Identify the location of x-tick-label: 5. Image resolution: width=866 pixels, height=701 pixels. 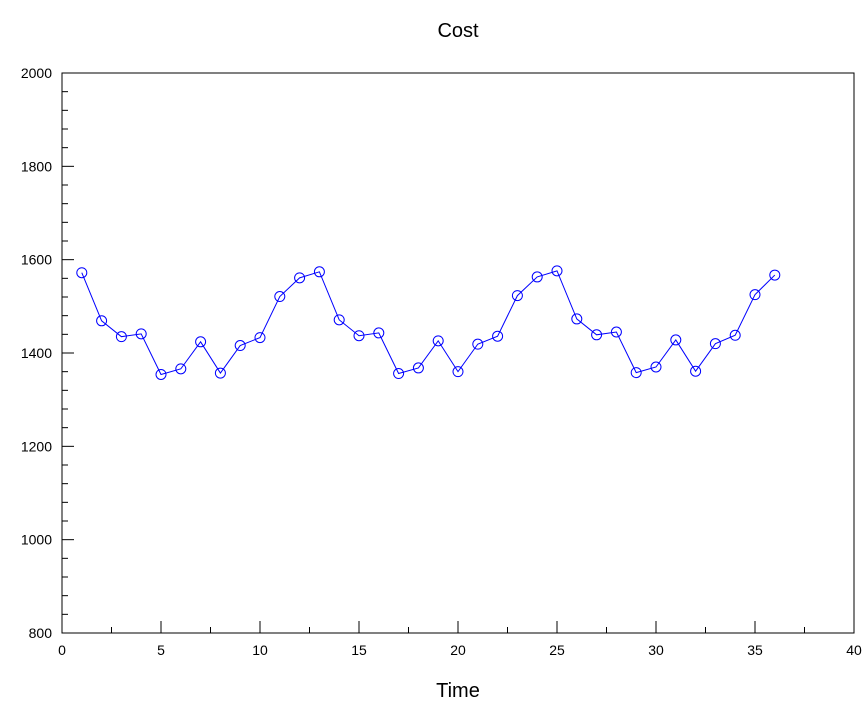
(161, 650).